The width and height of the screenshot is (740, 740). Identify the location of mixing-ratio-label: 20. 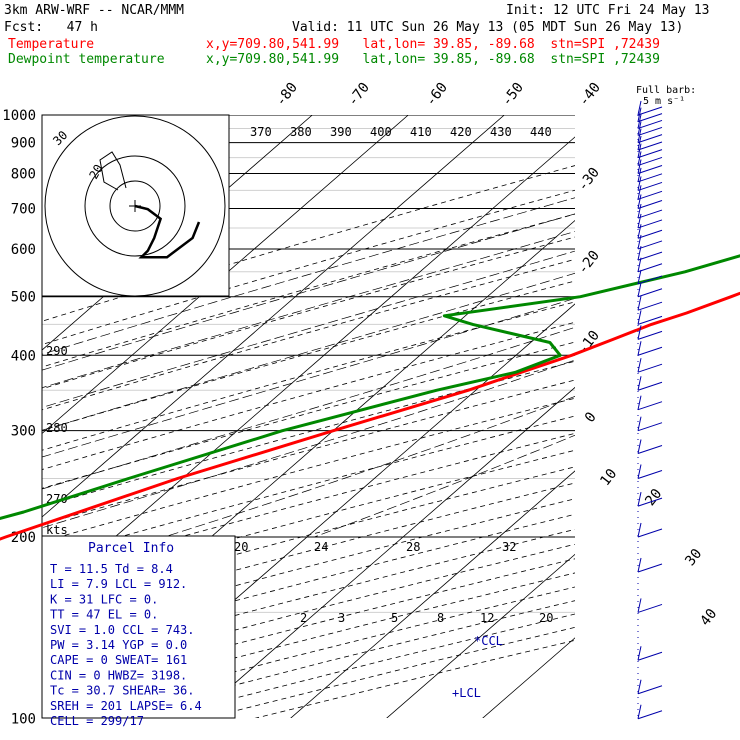
(546, 618).